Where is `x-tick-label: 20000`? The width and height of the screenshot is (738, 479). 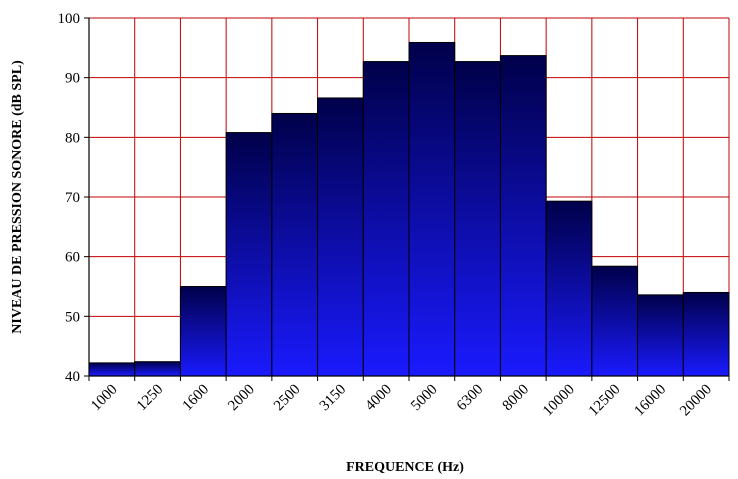
x-tick-label: 20000 is located at coordinates (696, 401).